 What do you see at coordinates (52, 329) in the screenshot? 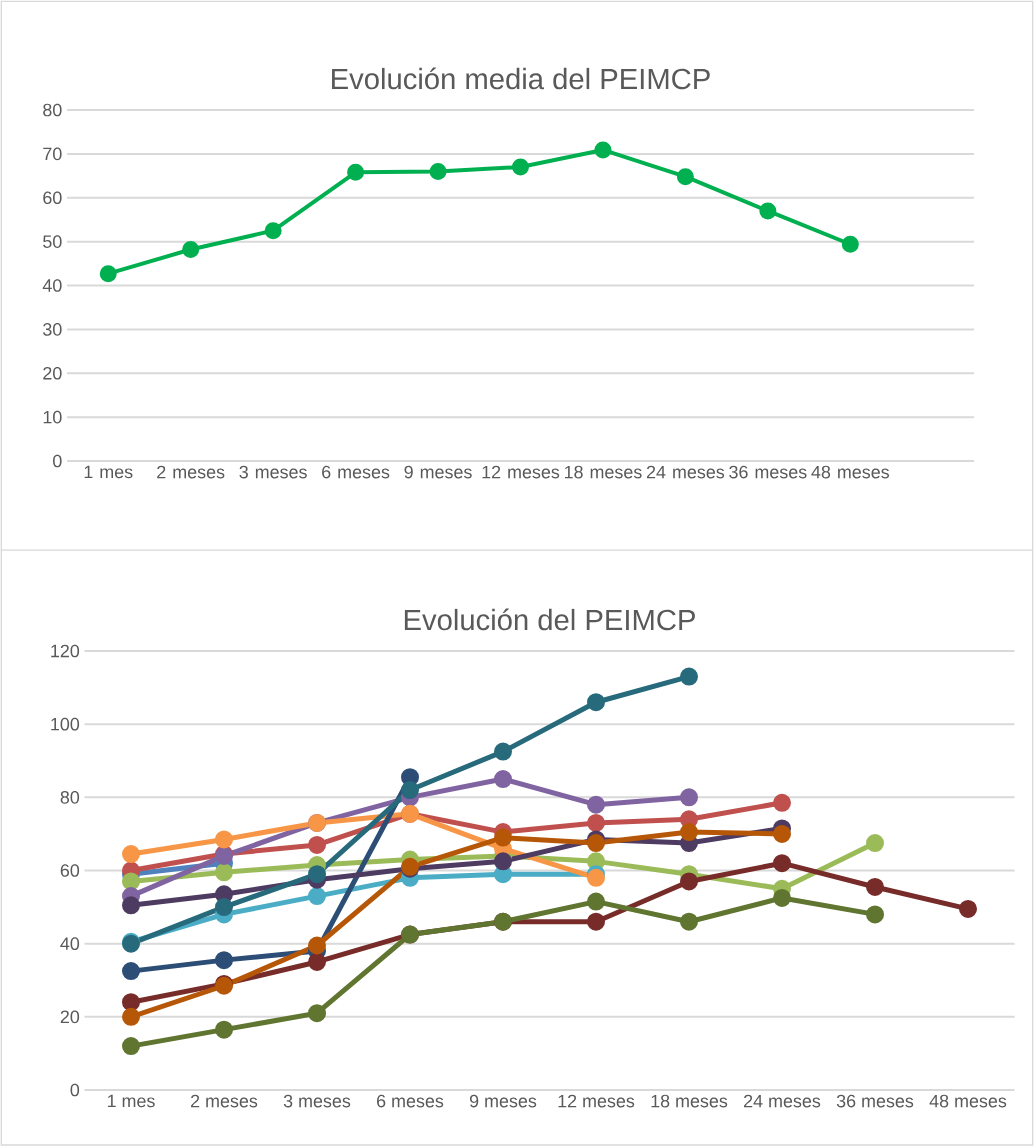
I see `y-tick-label: 30` at bounding box center [52, 329].